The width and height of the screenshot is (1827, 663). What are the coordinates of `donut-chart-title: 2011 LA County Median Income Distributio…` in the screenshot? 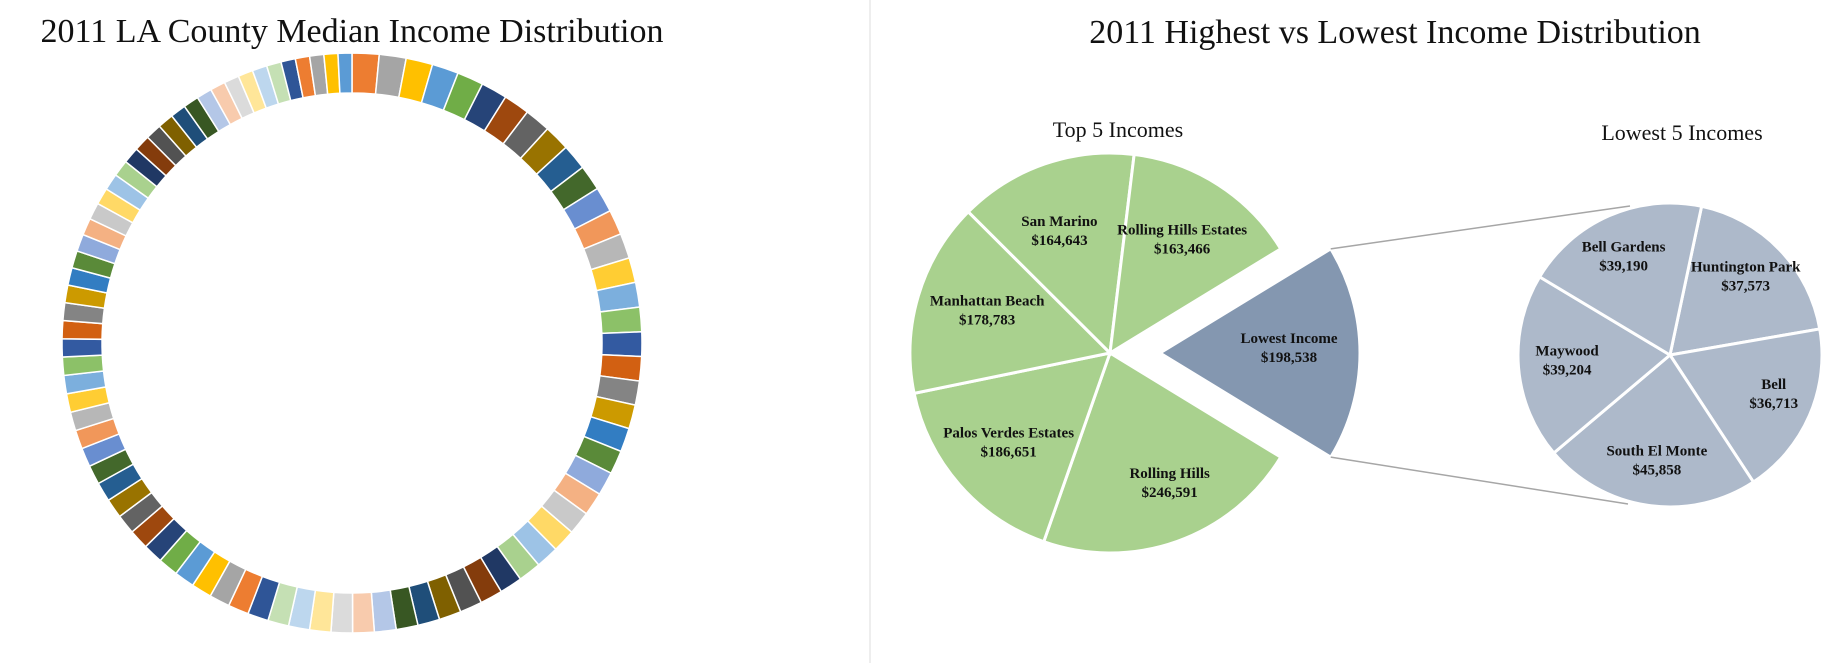 It's located at (352, 31).